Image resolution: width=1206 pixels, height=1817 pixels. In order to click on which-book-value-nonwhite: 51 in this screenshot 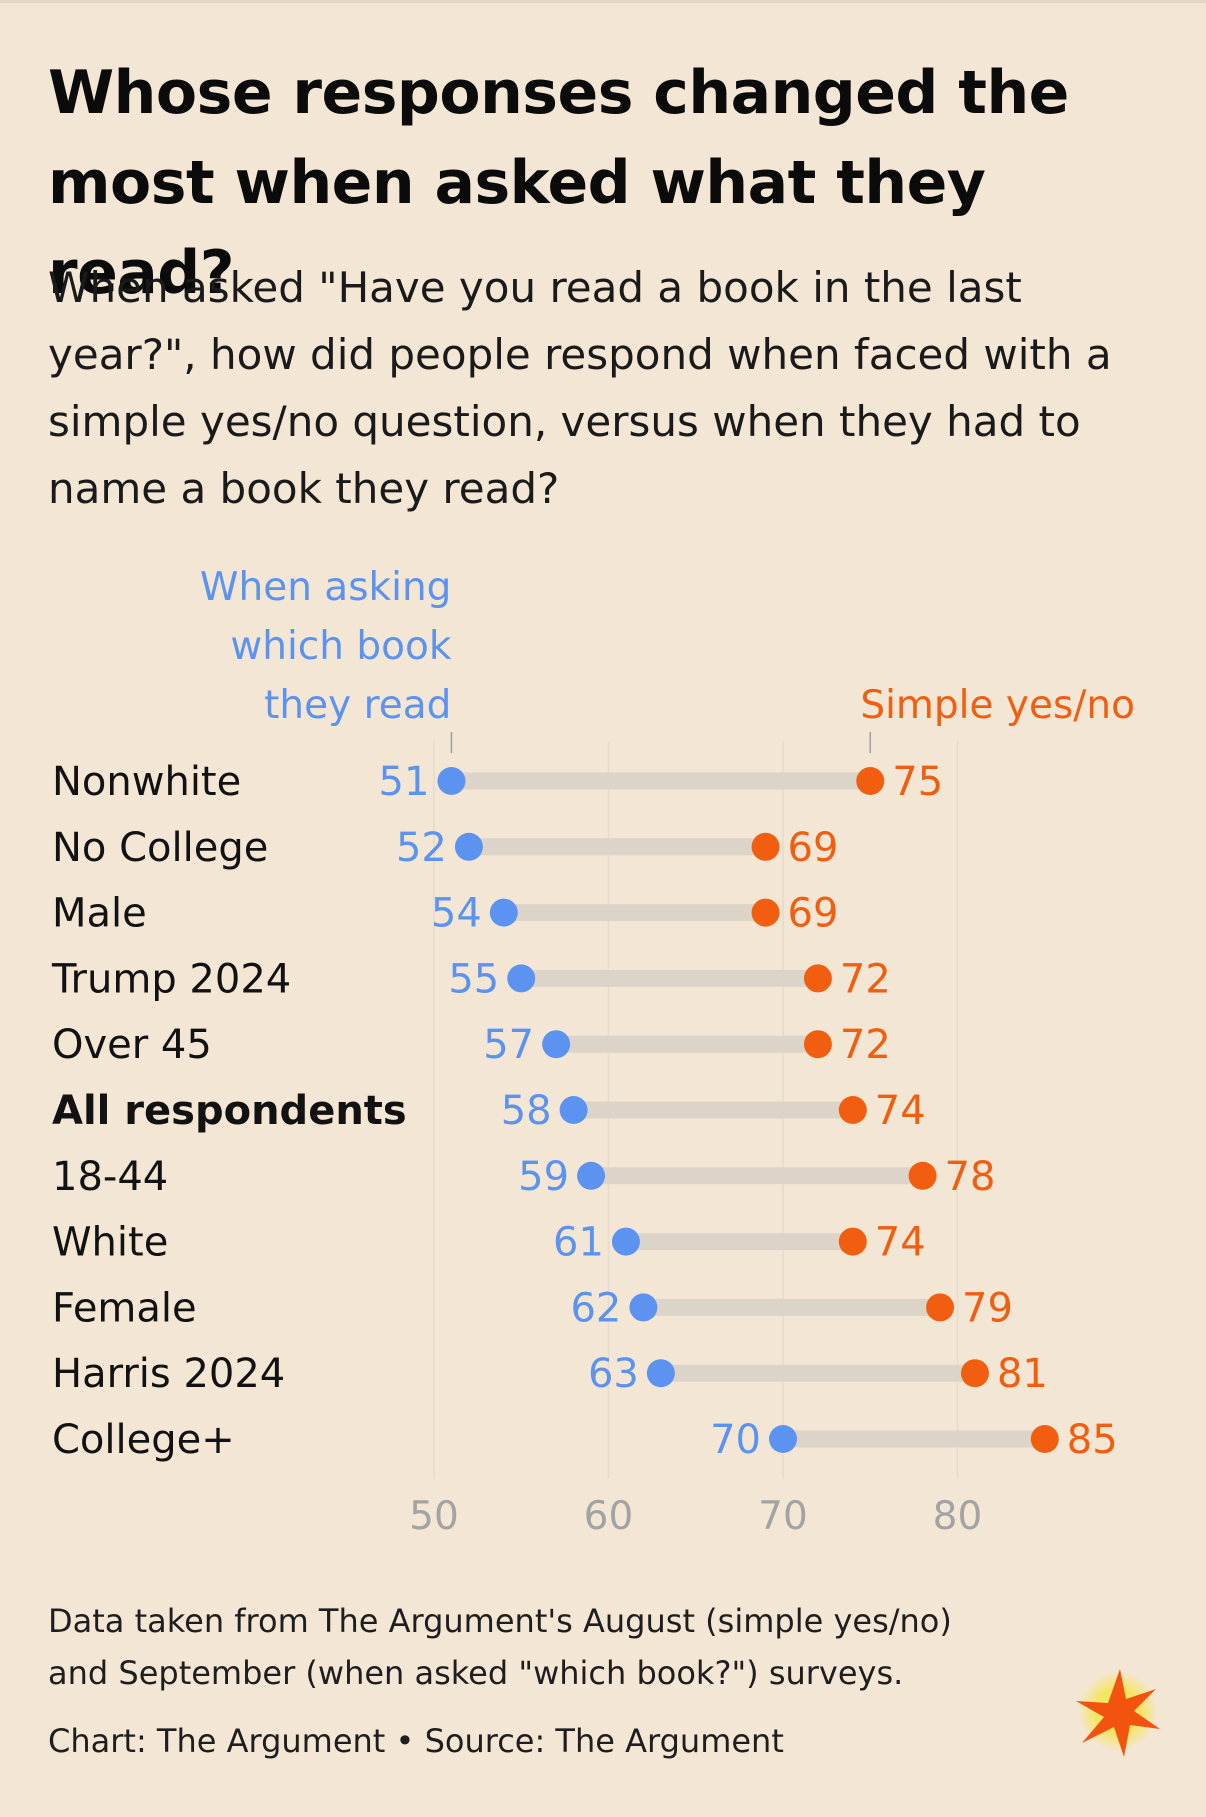, I will do `click(404, 782)`.